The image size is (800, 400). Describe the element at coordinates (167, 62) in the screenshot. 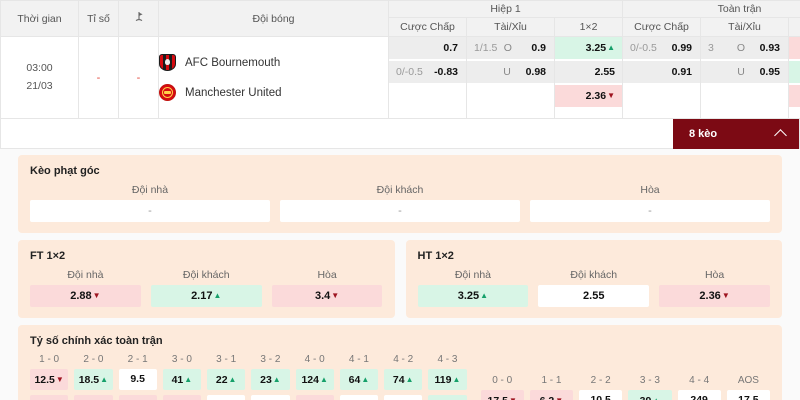

I see `bournemouth-logo-icon` at that location.